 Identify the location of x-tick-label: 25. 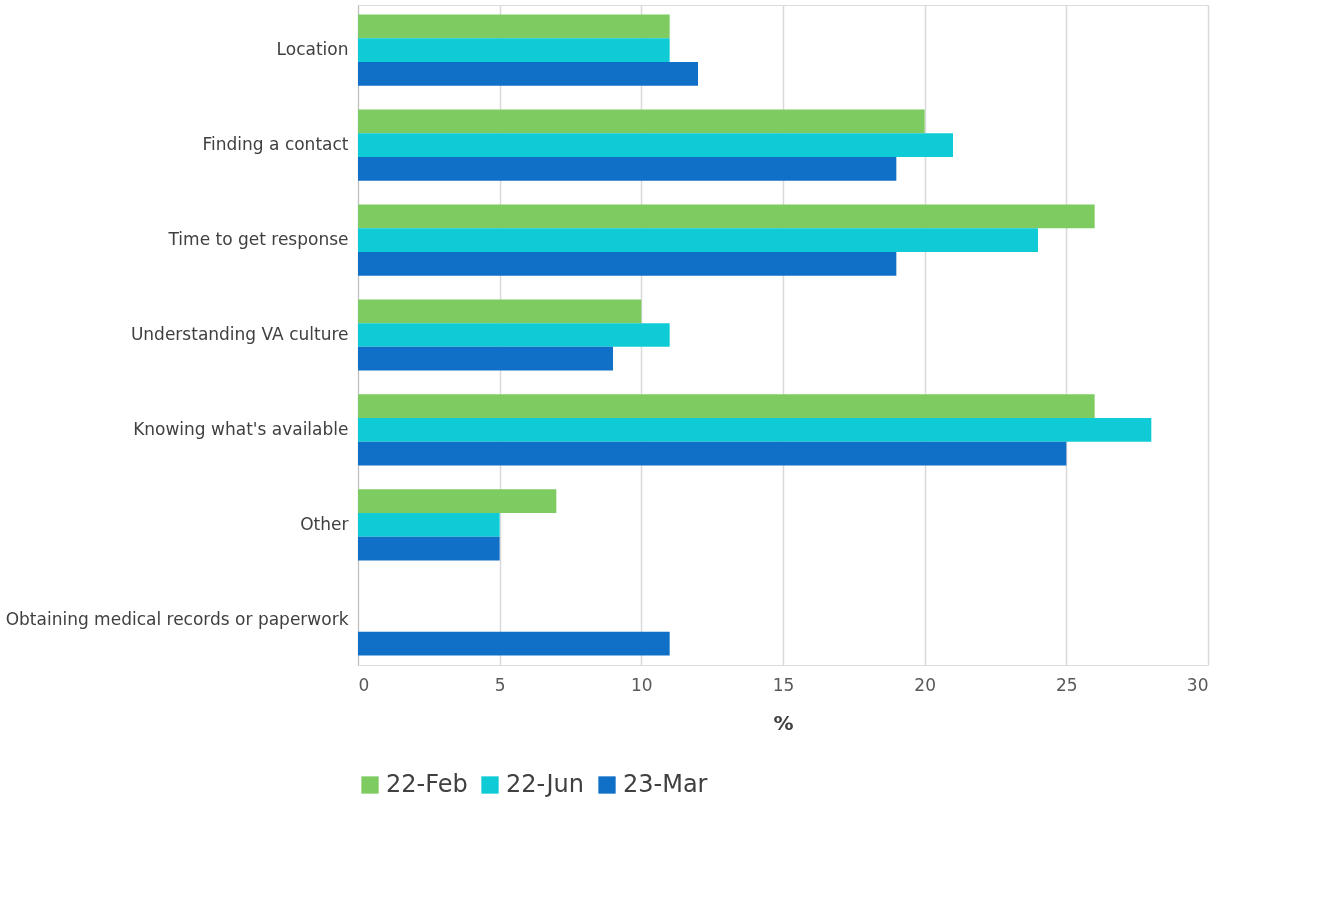
(1067, 684).